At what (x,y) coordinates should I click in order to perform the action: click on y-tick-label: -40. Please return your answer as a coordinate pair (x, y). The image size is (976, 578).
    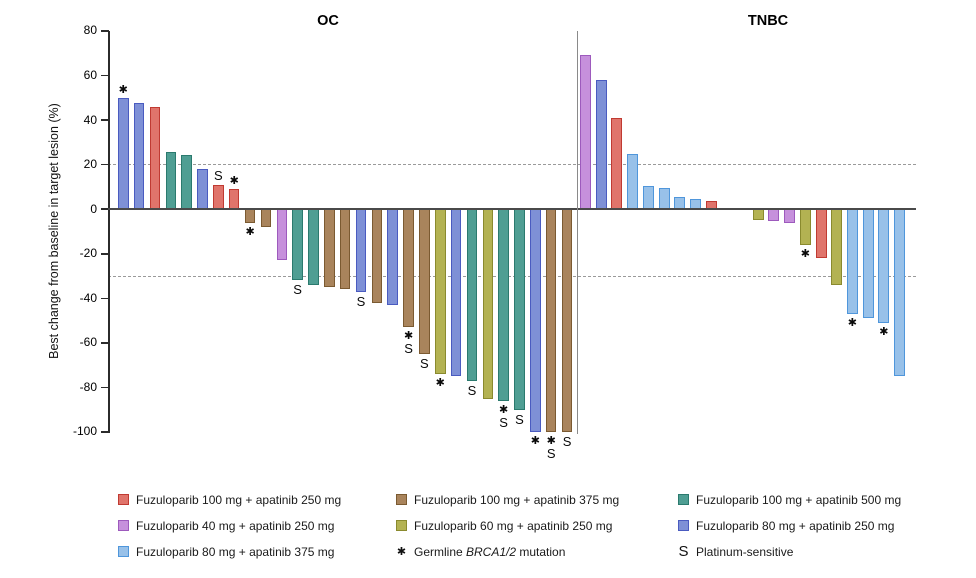
    Looking at the image, I should click on (88, 297).